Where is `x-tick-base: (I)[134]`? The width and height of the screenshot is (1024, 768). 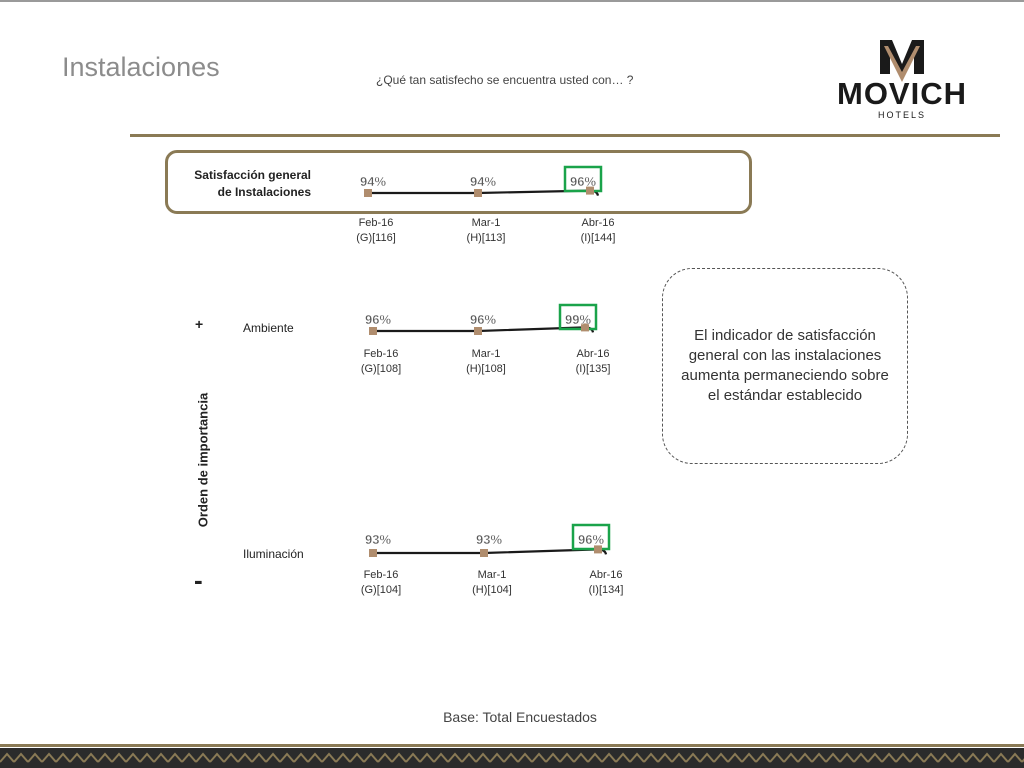
x-tick-base: (I)[134] is located at coordinates (606, 590).